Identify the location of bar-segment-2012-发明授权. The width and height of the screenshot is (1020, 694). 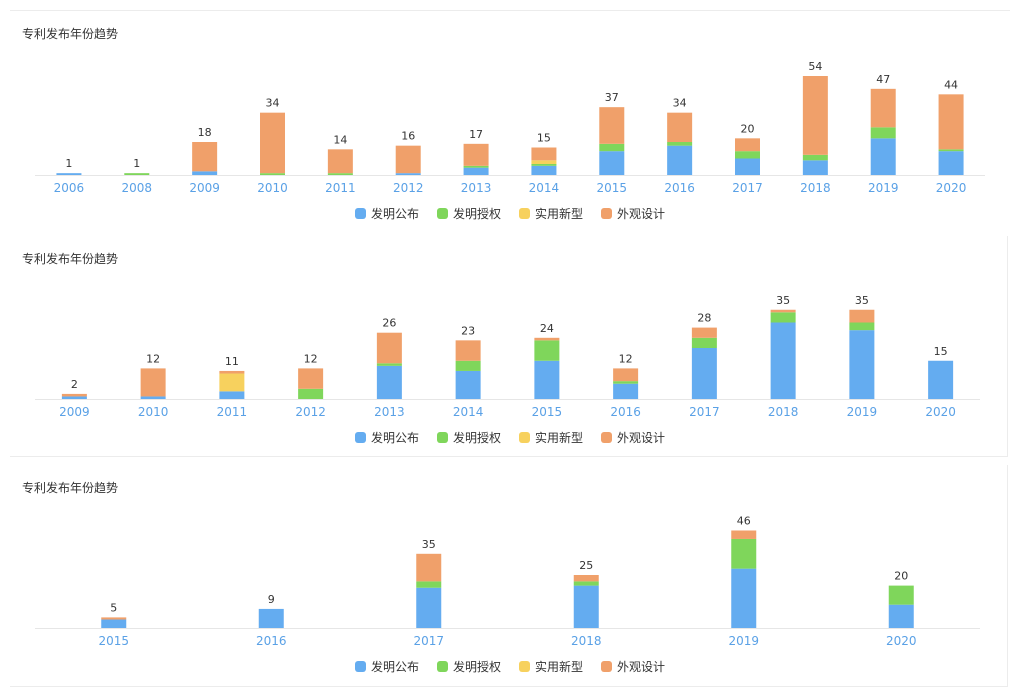
(311, 393).